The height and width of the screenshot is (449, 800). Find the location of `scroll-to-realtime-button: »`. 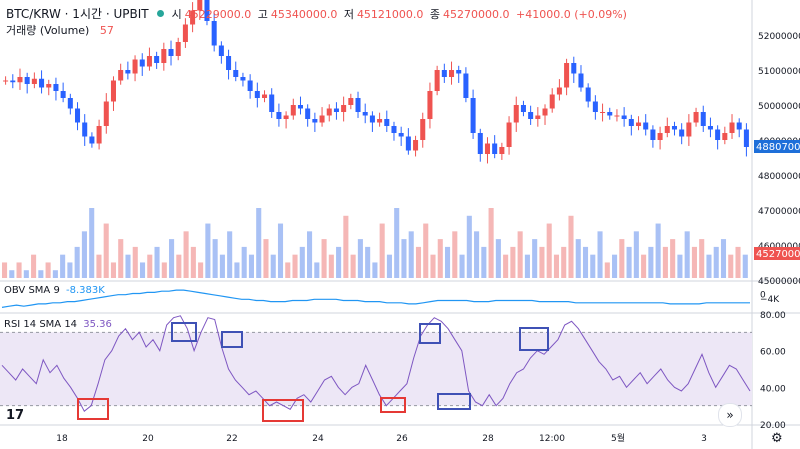

scroll-to-realtime-button: » is located at coordinates (730, 415).